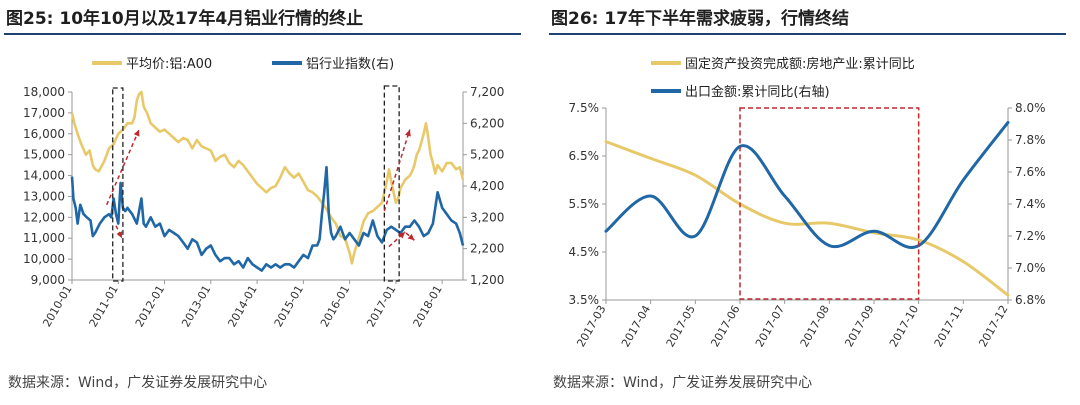 The height and width of the screenshot is (405, 1080). What do you see at coordinates (44, 92) in the screenshot?
I see `y-left-tick-label: 18,000` at bounding box center [44, 92].